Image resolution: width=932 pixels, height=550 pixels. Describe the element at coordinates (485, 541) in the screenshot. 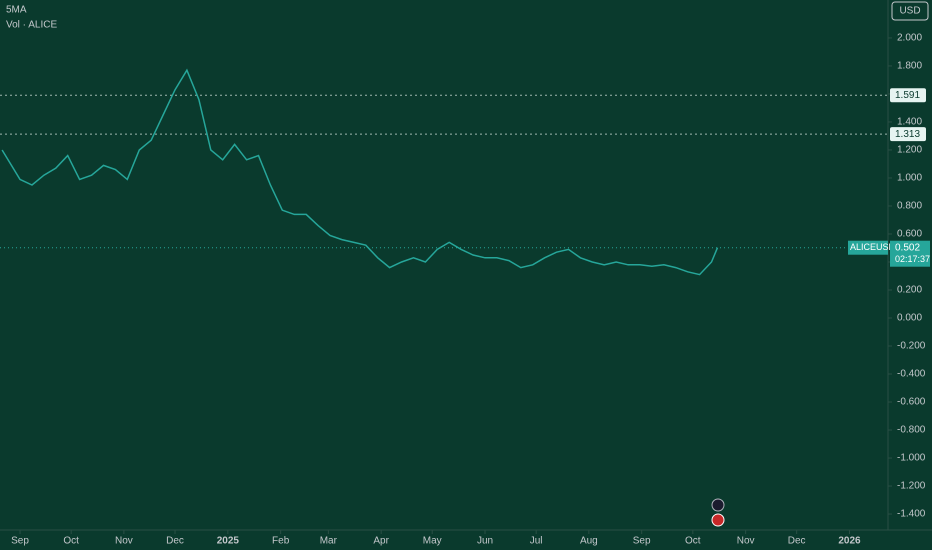

I see `x-tick-label: Jun` at that location.